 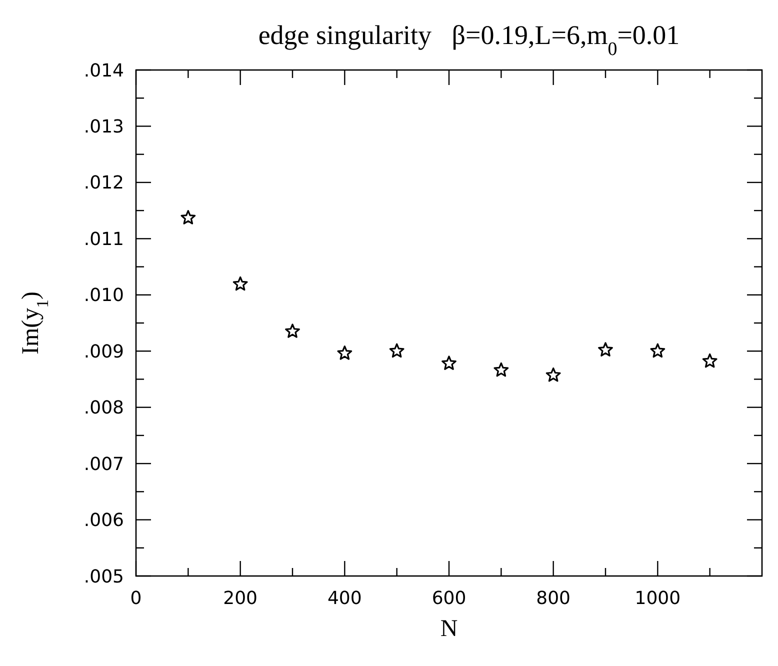 I want to click on y-tick-label: .010, so click(x=104, y=295).